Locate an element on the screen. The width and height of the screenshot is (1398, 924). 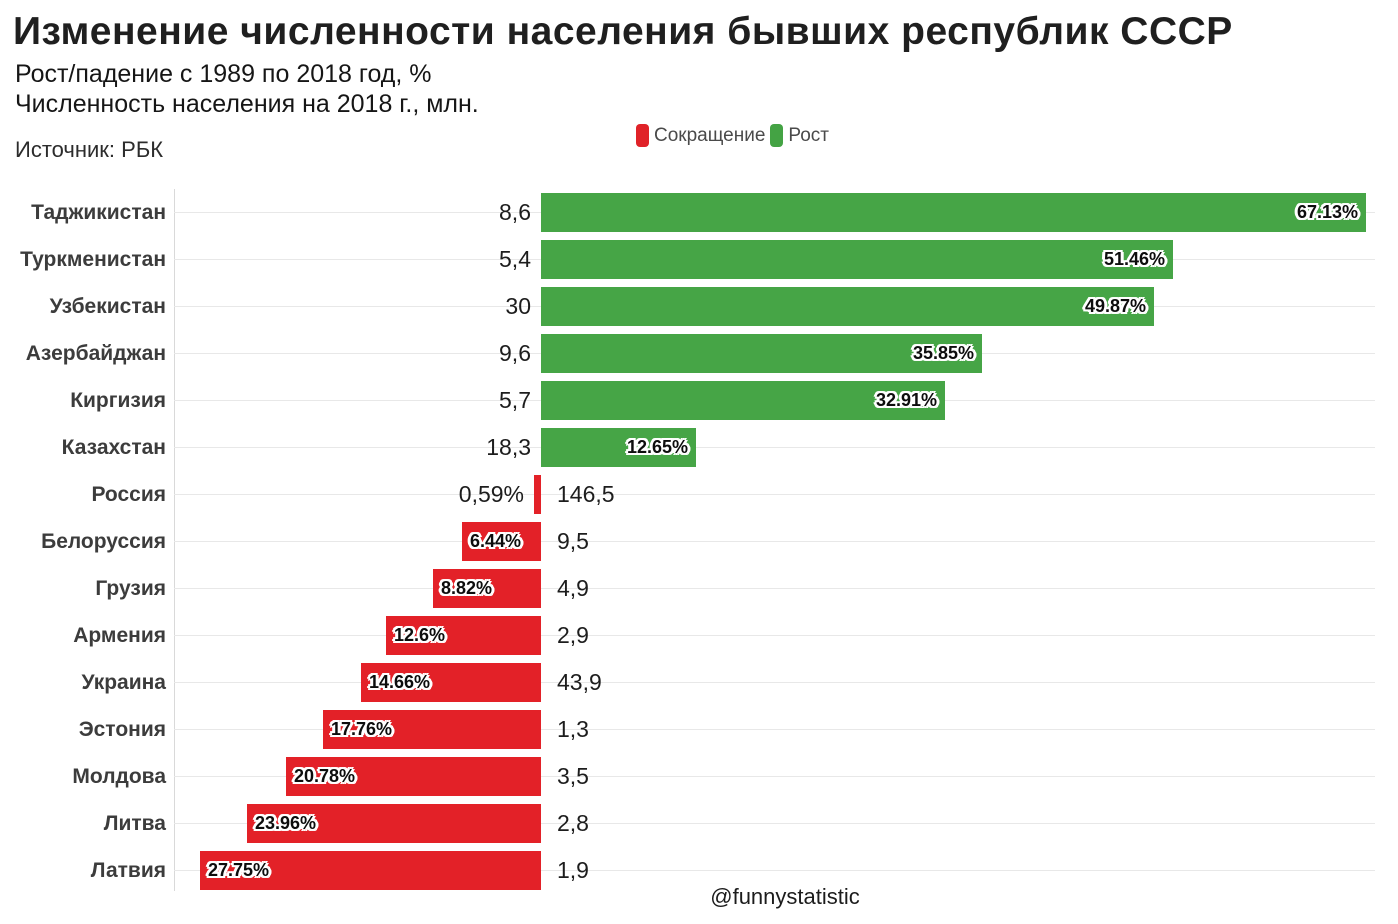
percent-label: 12.65% is located at coordinates (657, 447).